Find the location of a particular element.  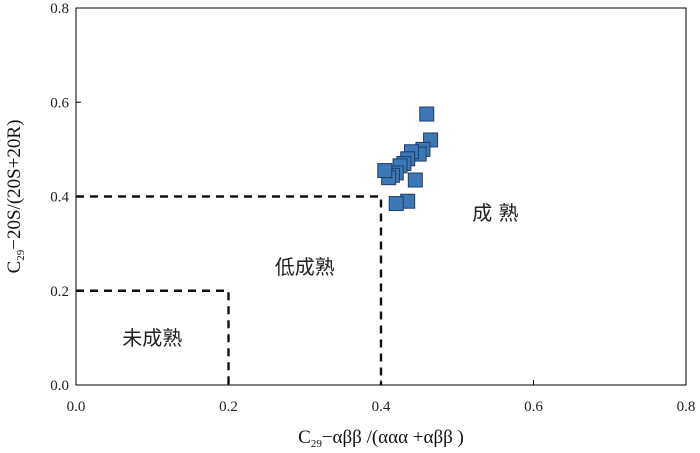

x-tick-label: 0.0 is located at coordinates (76, 407).